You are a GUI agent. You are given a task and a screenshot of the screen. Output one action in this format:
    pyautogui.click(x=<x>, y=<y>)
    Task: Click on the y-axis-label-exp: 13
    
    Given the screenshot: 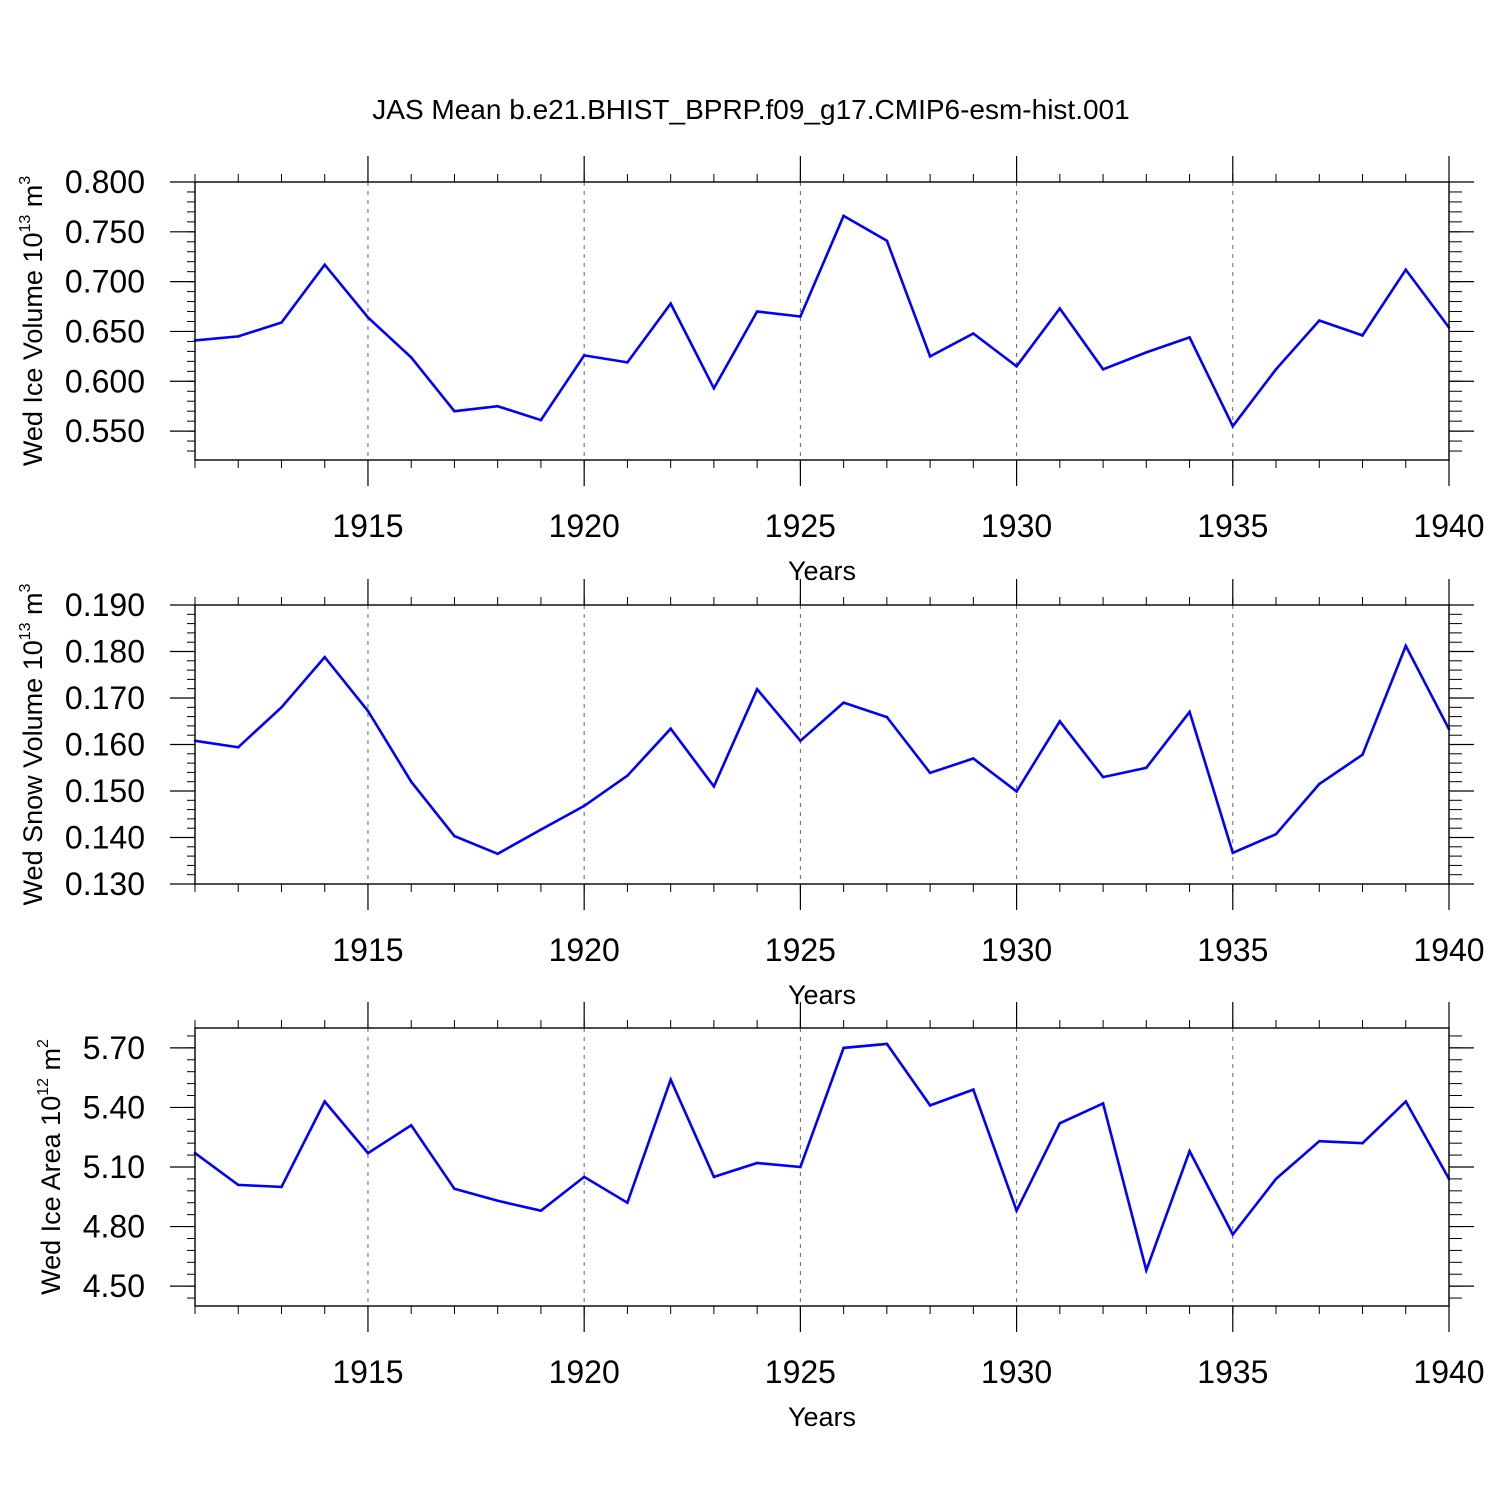 What is the action you would take?
    pyautogui.click(x=25, y=631)
    